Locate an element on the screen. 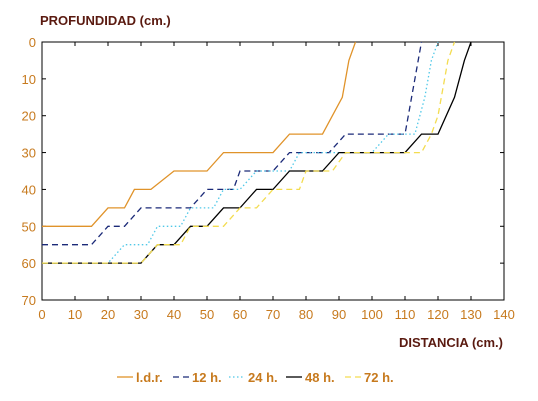  x-tick-label: 80 is located at coordinates (306, 314).